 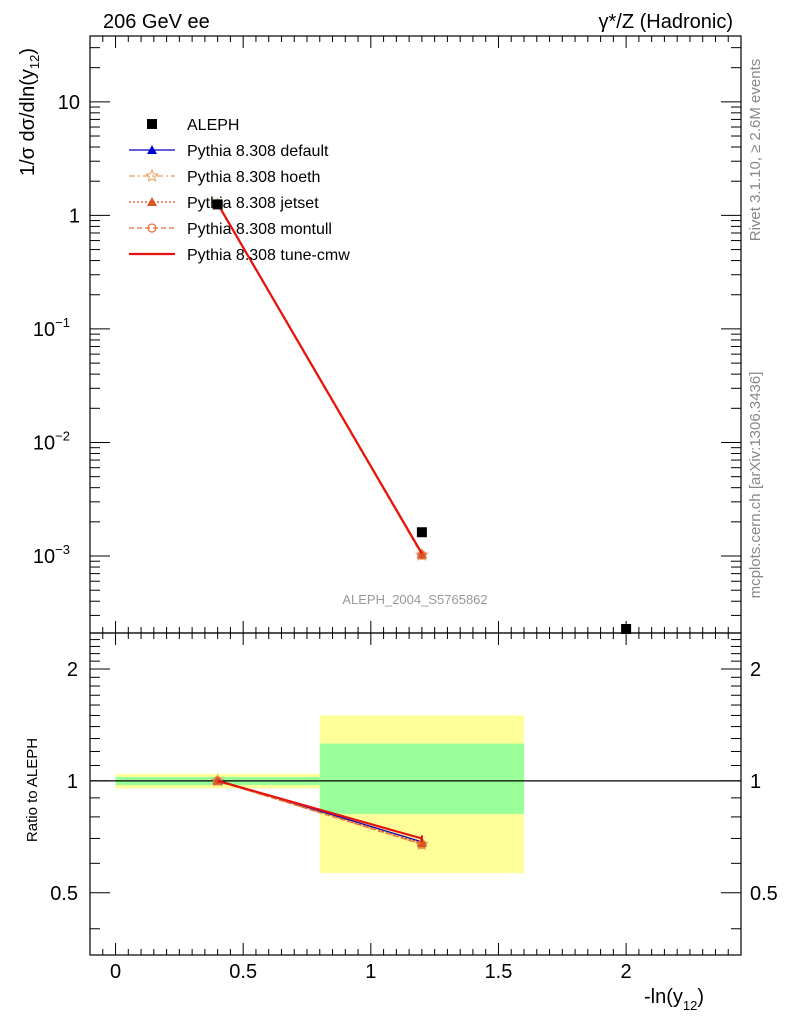 What do you see at coordinates (755, 670) in the screenshot?
I see `ratio-y-tick-label-right: 2` at bounding box center [755, 670].